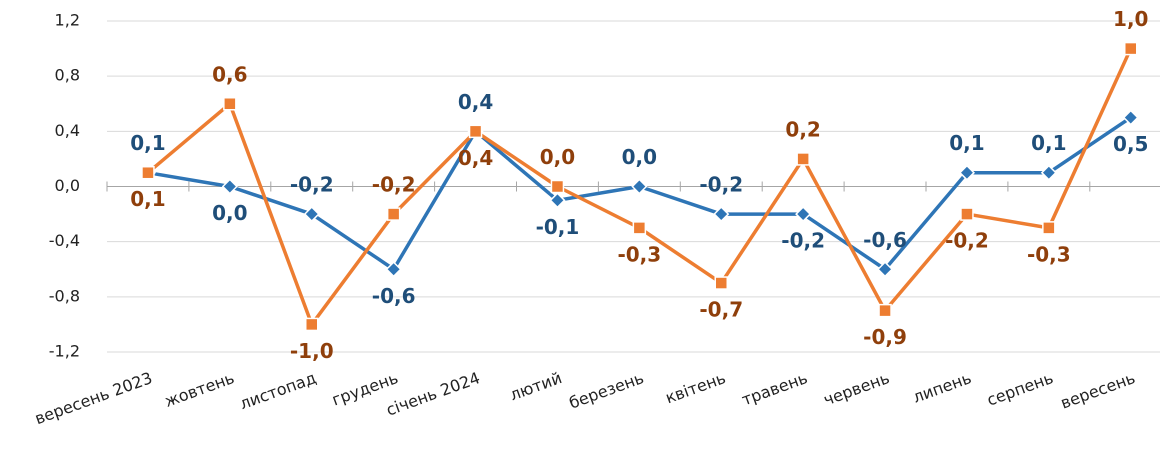 The height and width of the screenshot is (451, 1168). Describe the element at coordinates (885, 337) in the screenshot. I see `data-label: -0,9` at that location.